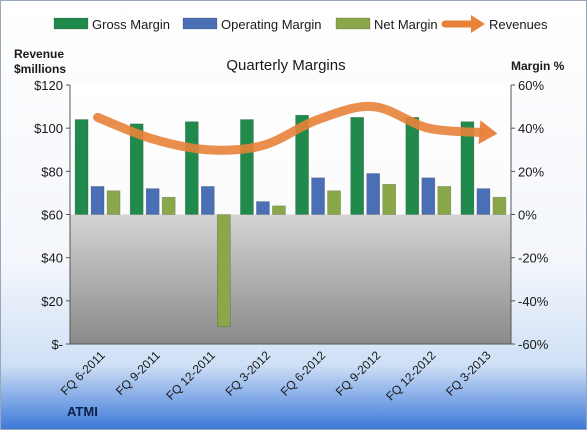  I want to click on x-tick-label: FQ 6-2012, so click(303, 373).